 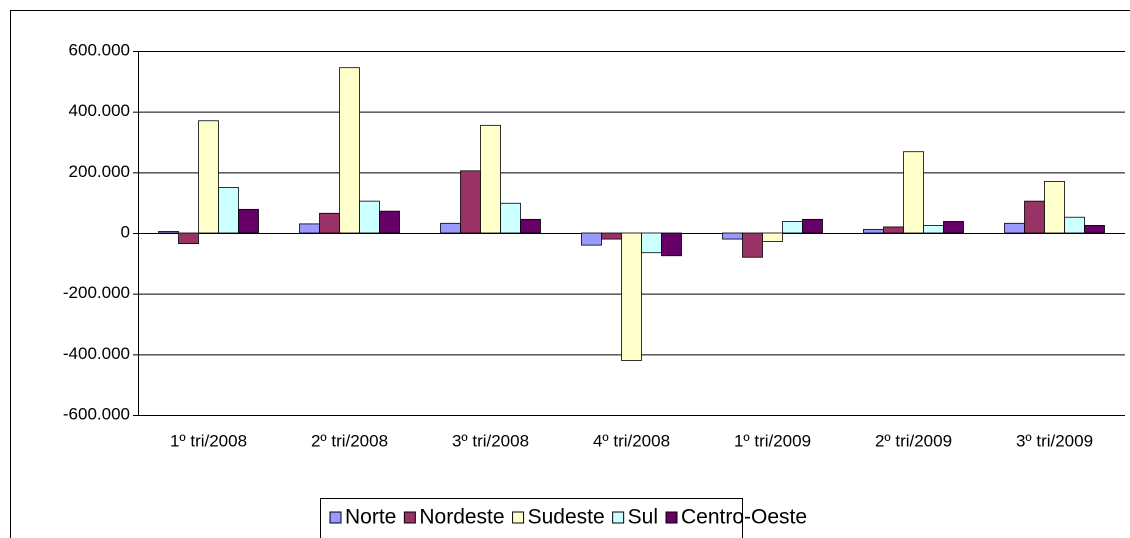 I want to click on x-tick-label: 3º tri/2009, so click(x=1054, y=440).